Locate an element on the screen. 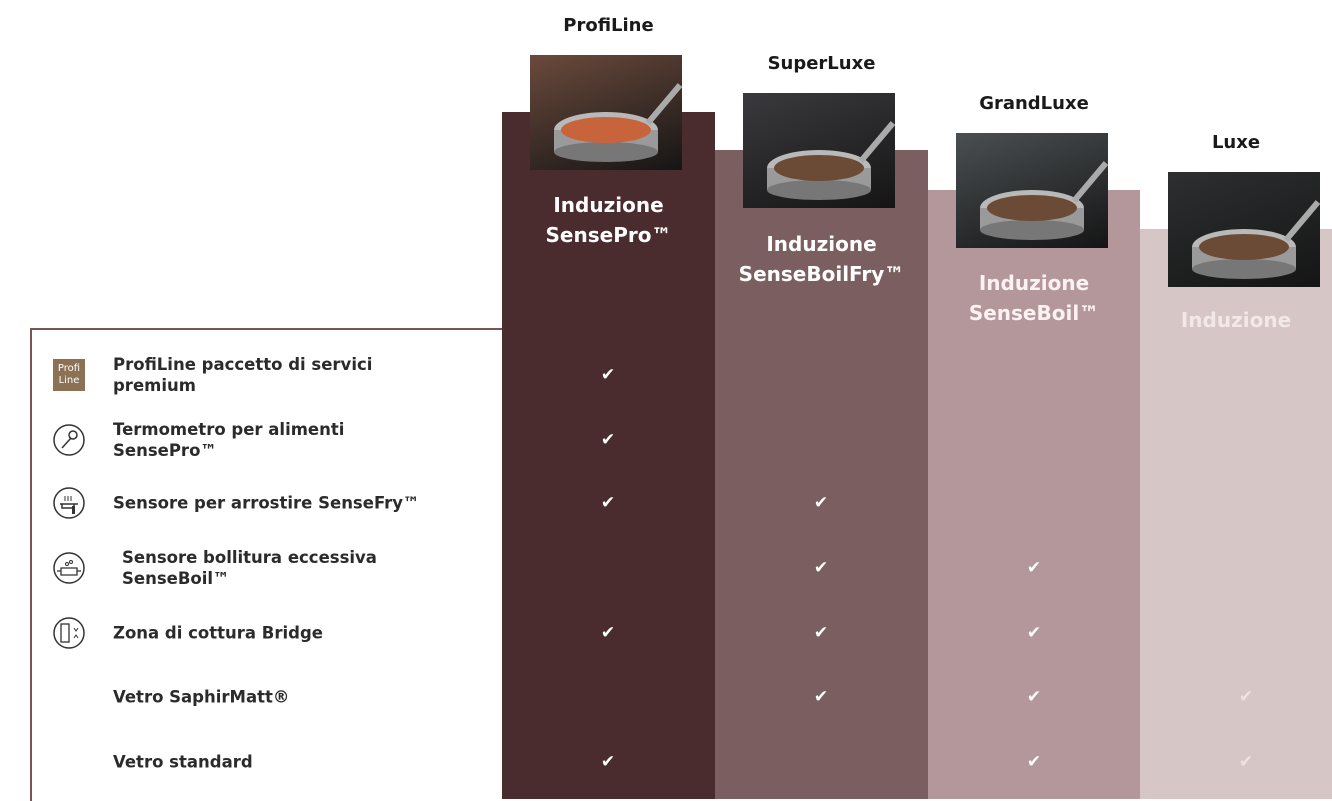 This screenshot has width=1332, height=801. profiline-badge: Profi Line is located at coordinates (69, 375).